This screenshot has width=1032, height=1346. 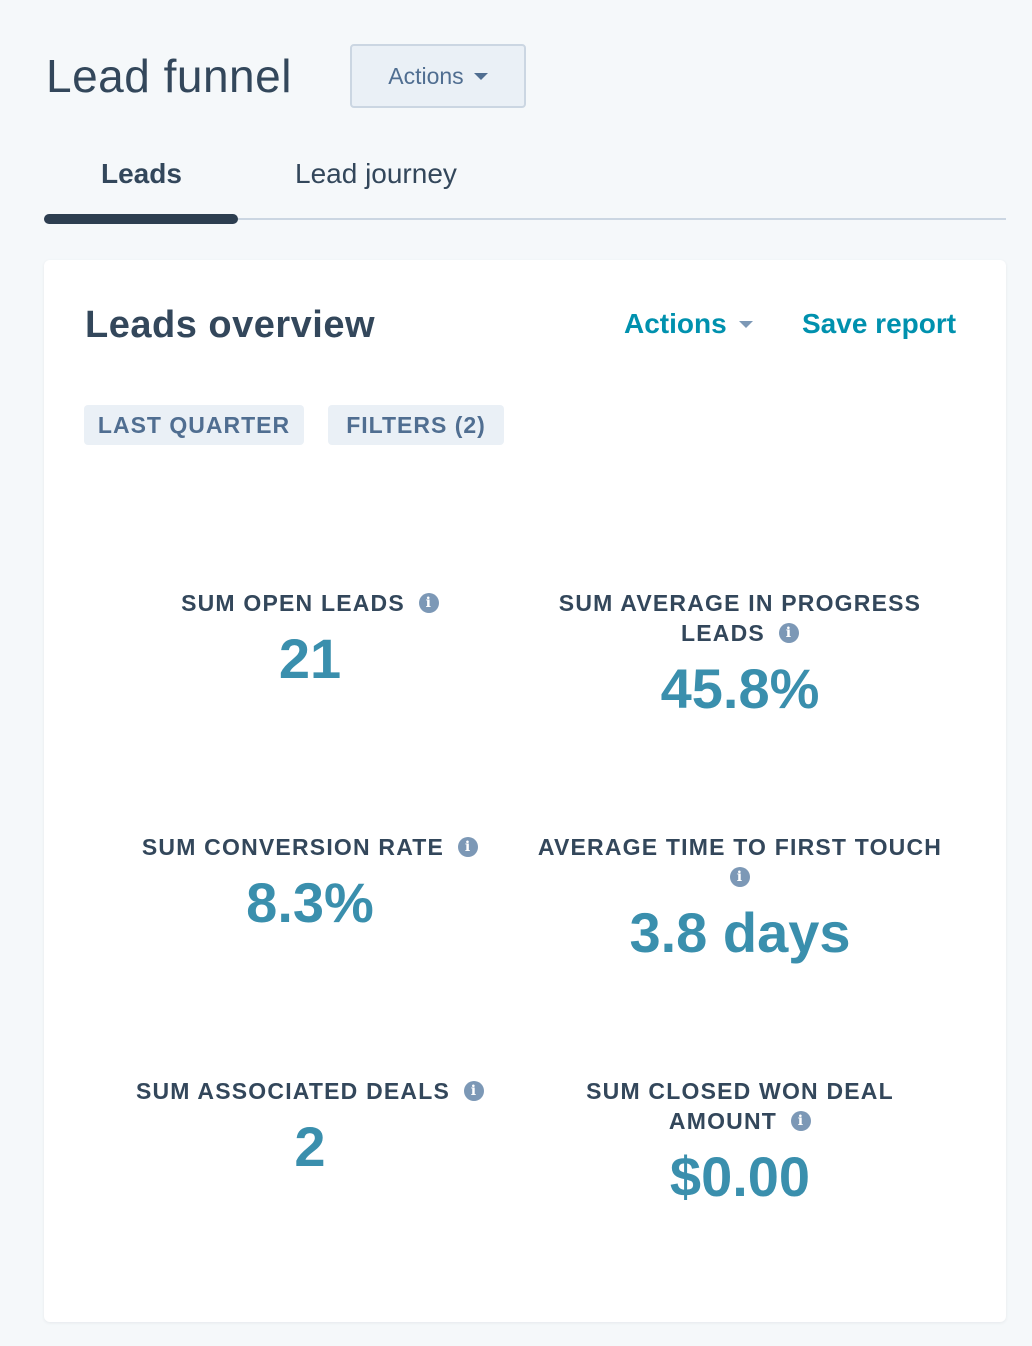 I want to click on metric-label-text: AMOUNT, so click(x=723, y=1121).